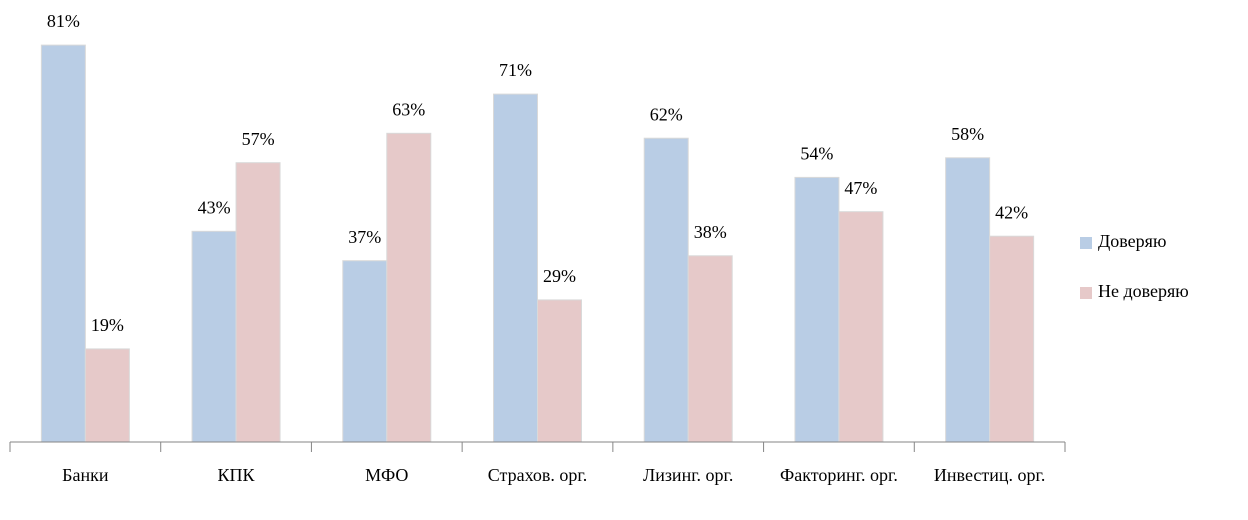 This screenshot has width=1248, height=520. Describe the element at coordinates (710, 232) in the screenshot. I see `data-label: 38%` at that location.